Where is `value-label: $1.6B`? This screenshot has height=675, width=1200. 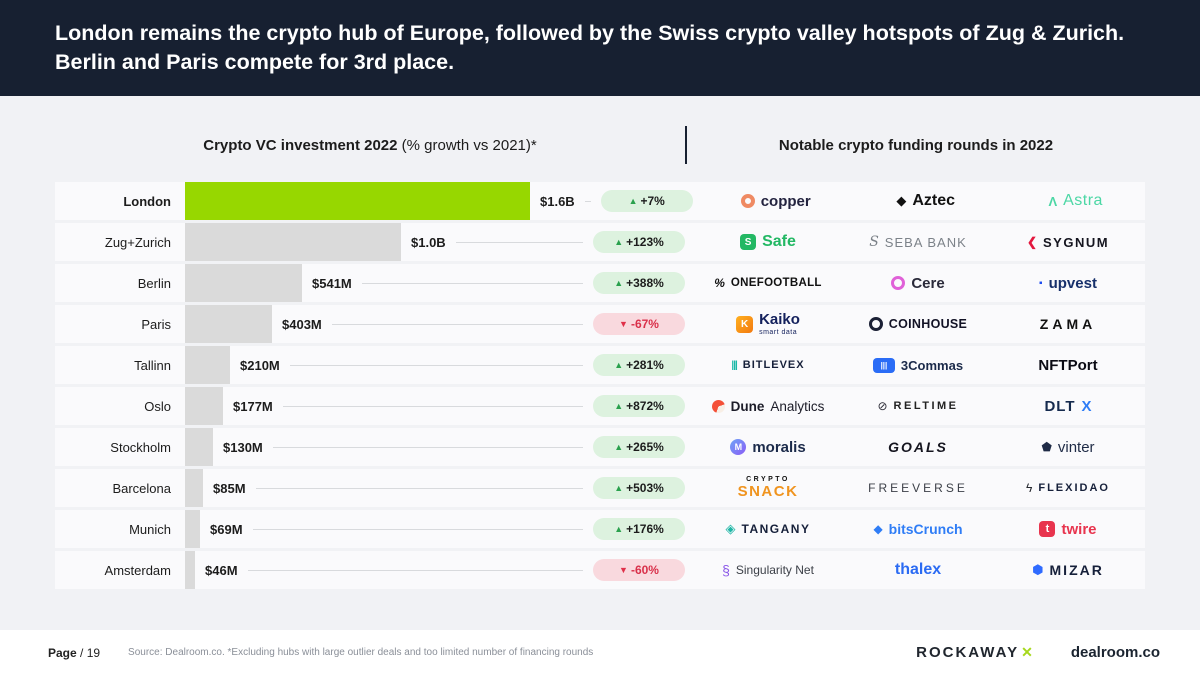
value-label: $1.6B is located at coordinates (557, 201).